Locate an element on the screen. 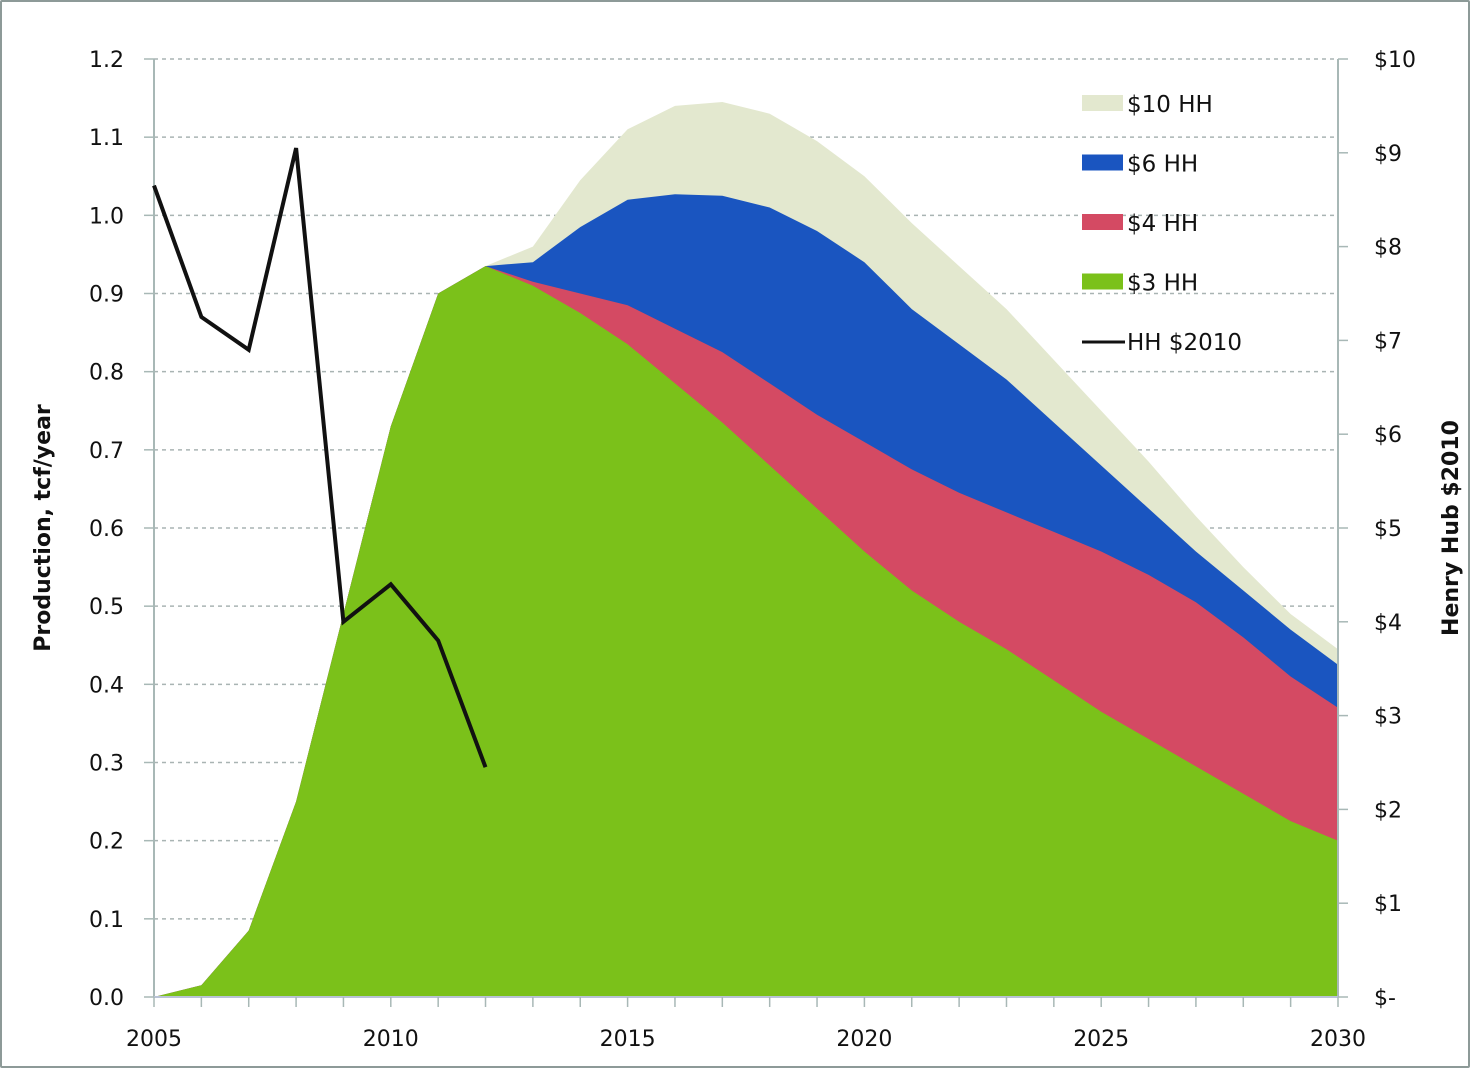 The width and height of the screenshot is (1470, 1068). y-tick-label: 0.2 is located at coordinates (106, 842).